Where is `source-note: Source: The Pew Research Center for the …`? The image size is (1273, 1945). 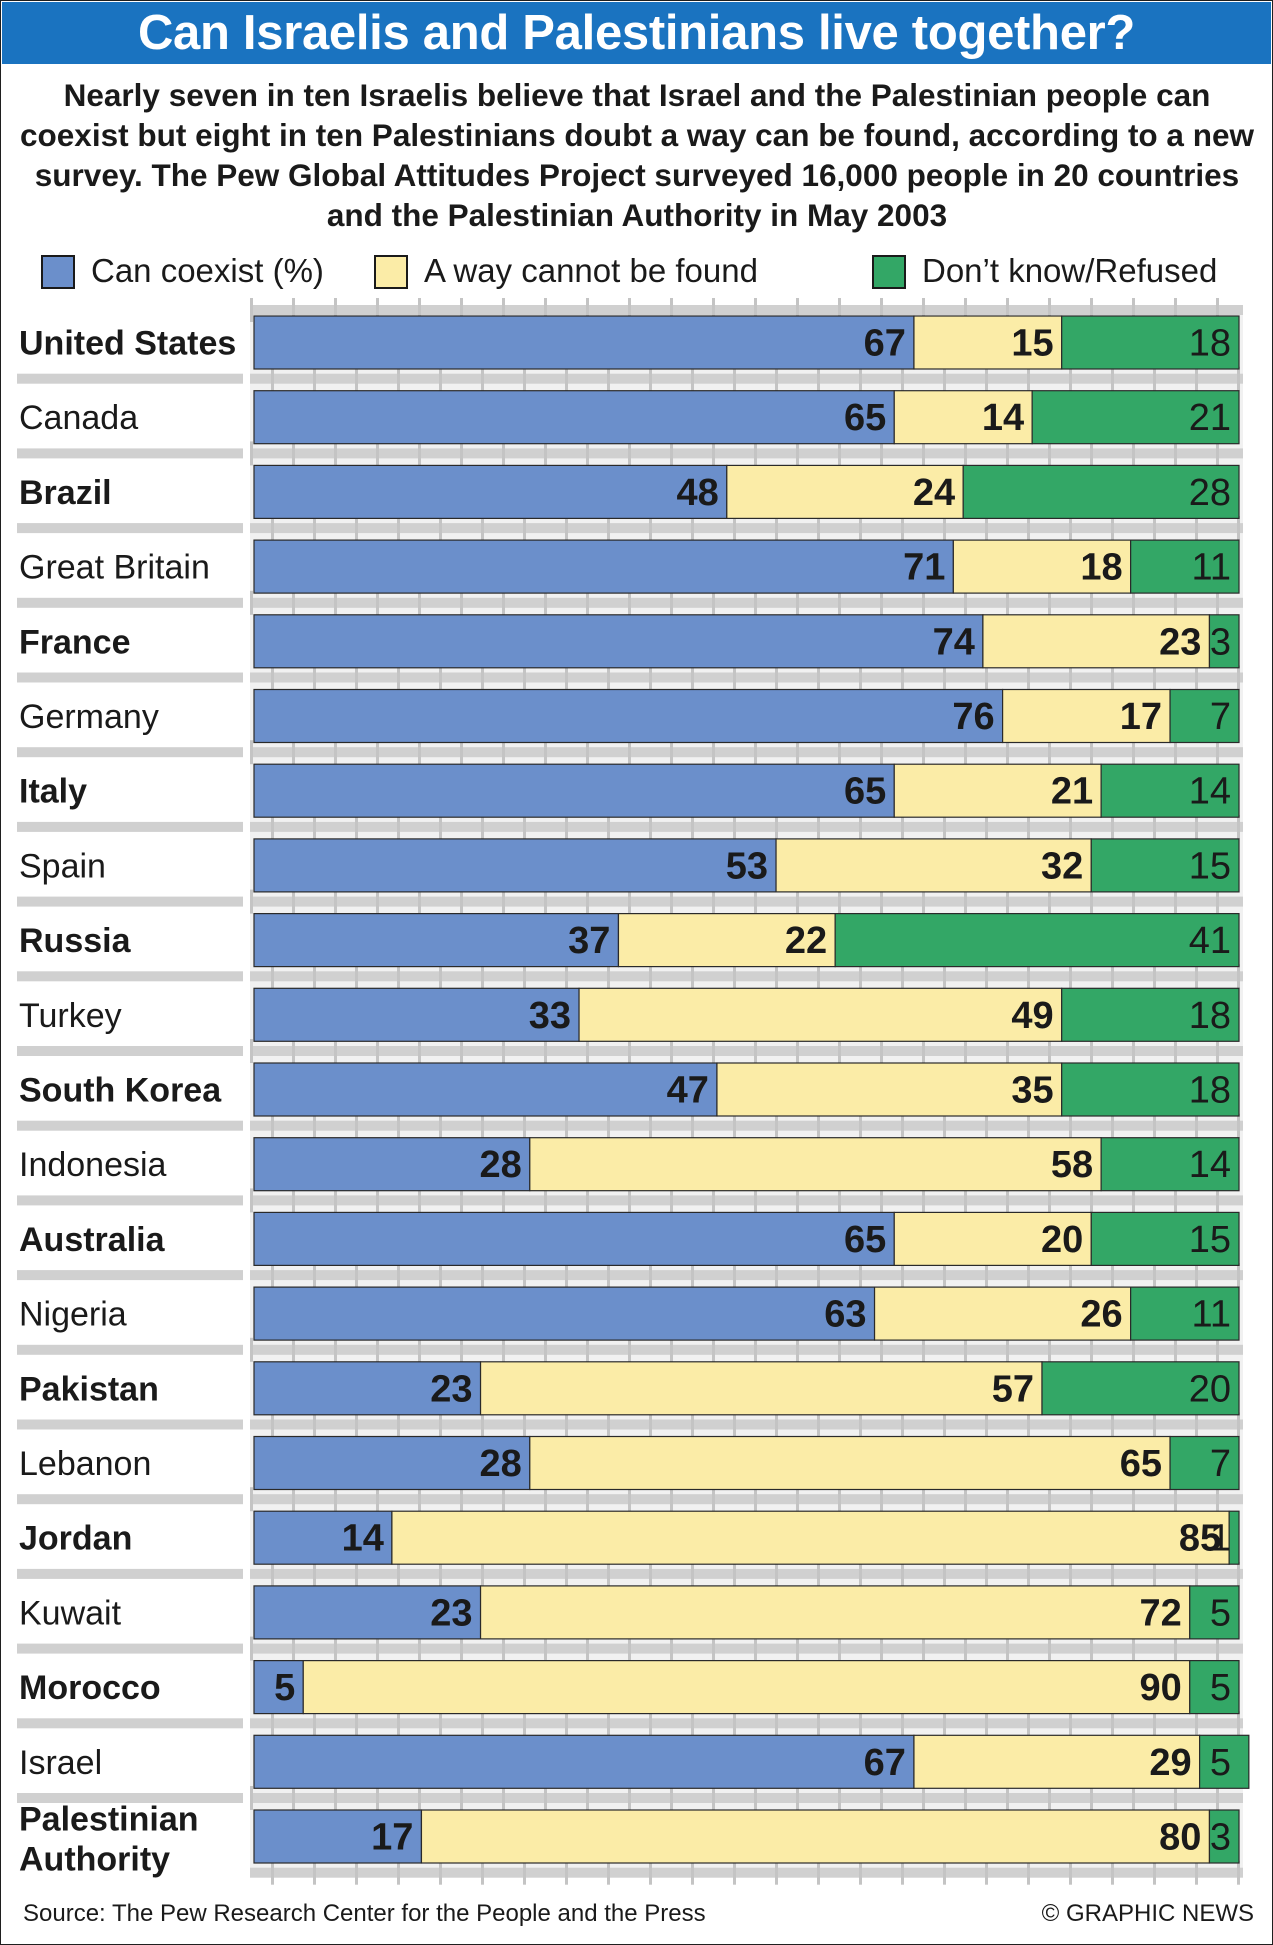
source-note: Source: The Pew Research Center for the … is located at coordinates (364, 1913).